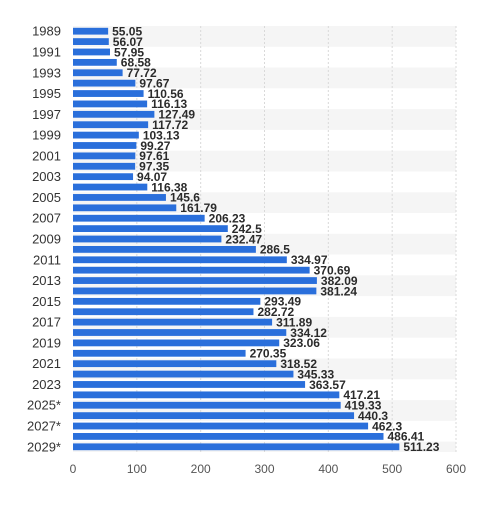 The width and height of the screenshot is (482, 513). What do you see at coordinates (201, 469) in the screenshot?
I see `x-tick-label: 200` at bounding box center [201, 469].